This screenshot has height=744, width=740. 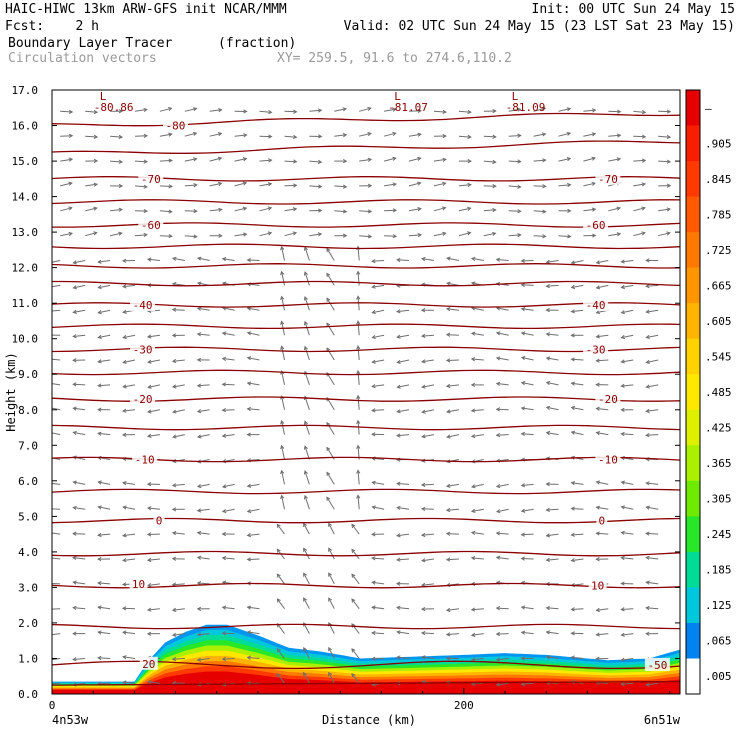 I want to click on colorbar-label: .185, so click(x=718, y=570).